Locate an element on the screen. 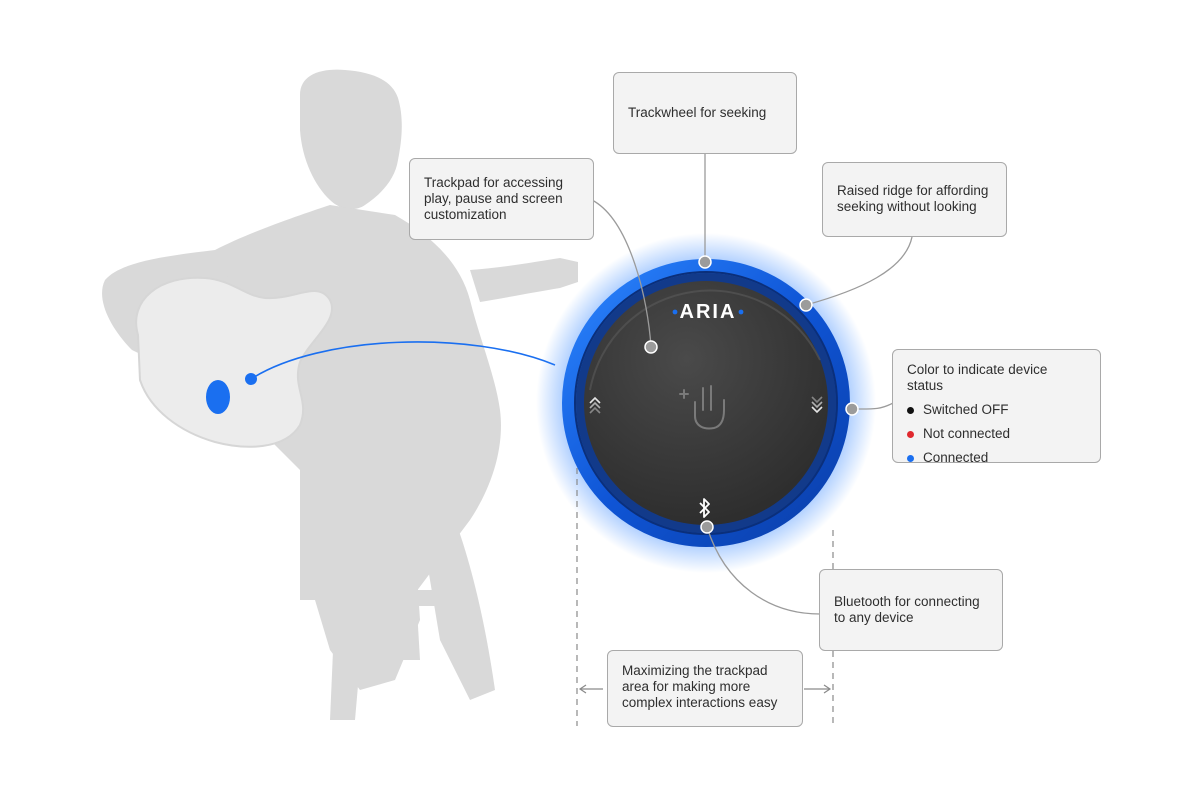 The height and width of the screenshot is (800, 1200). status-item-connected: Connected is located at coordinates (996, 458).